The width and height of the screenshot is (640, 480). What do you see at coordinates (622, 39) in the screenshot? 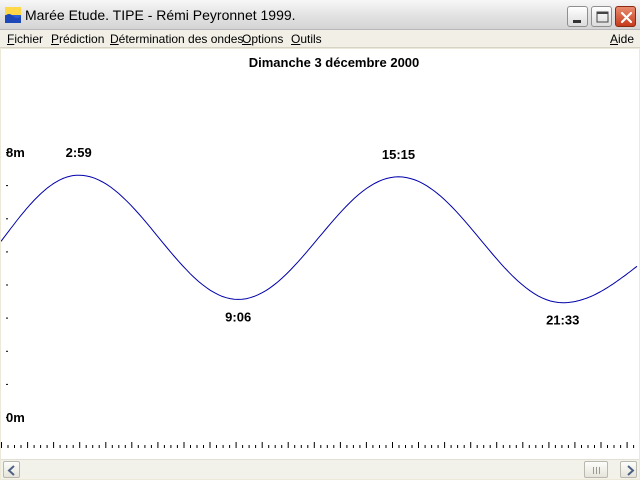
I see `menu-aide: Aide` at bounding box center [622, 39].